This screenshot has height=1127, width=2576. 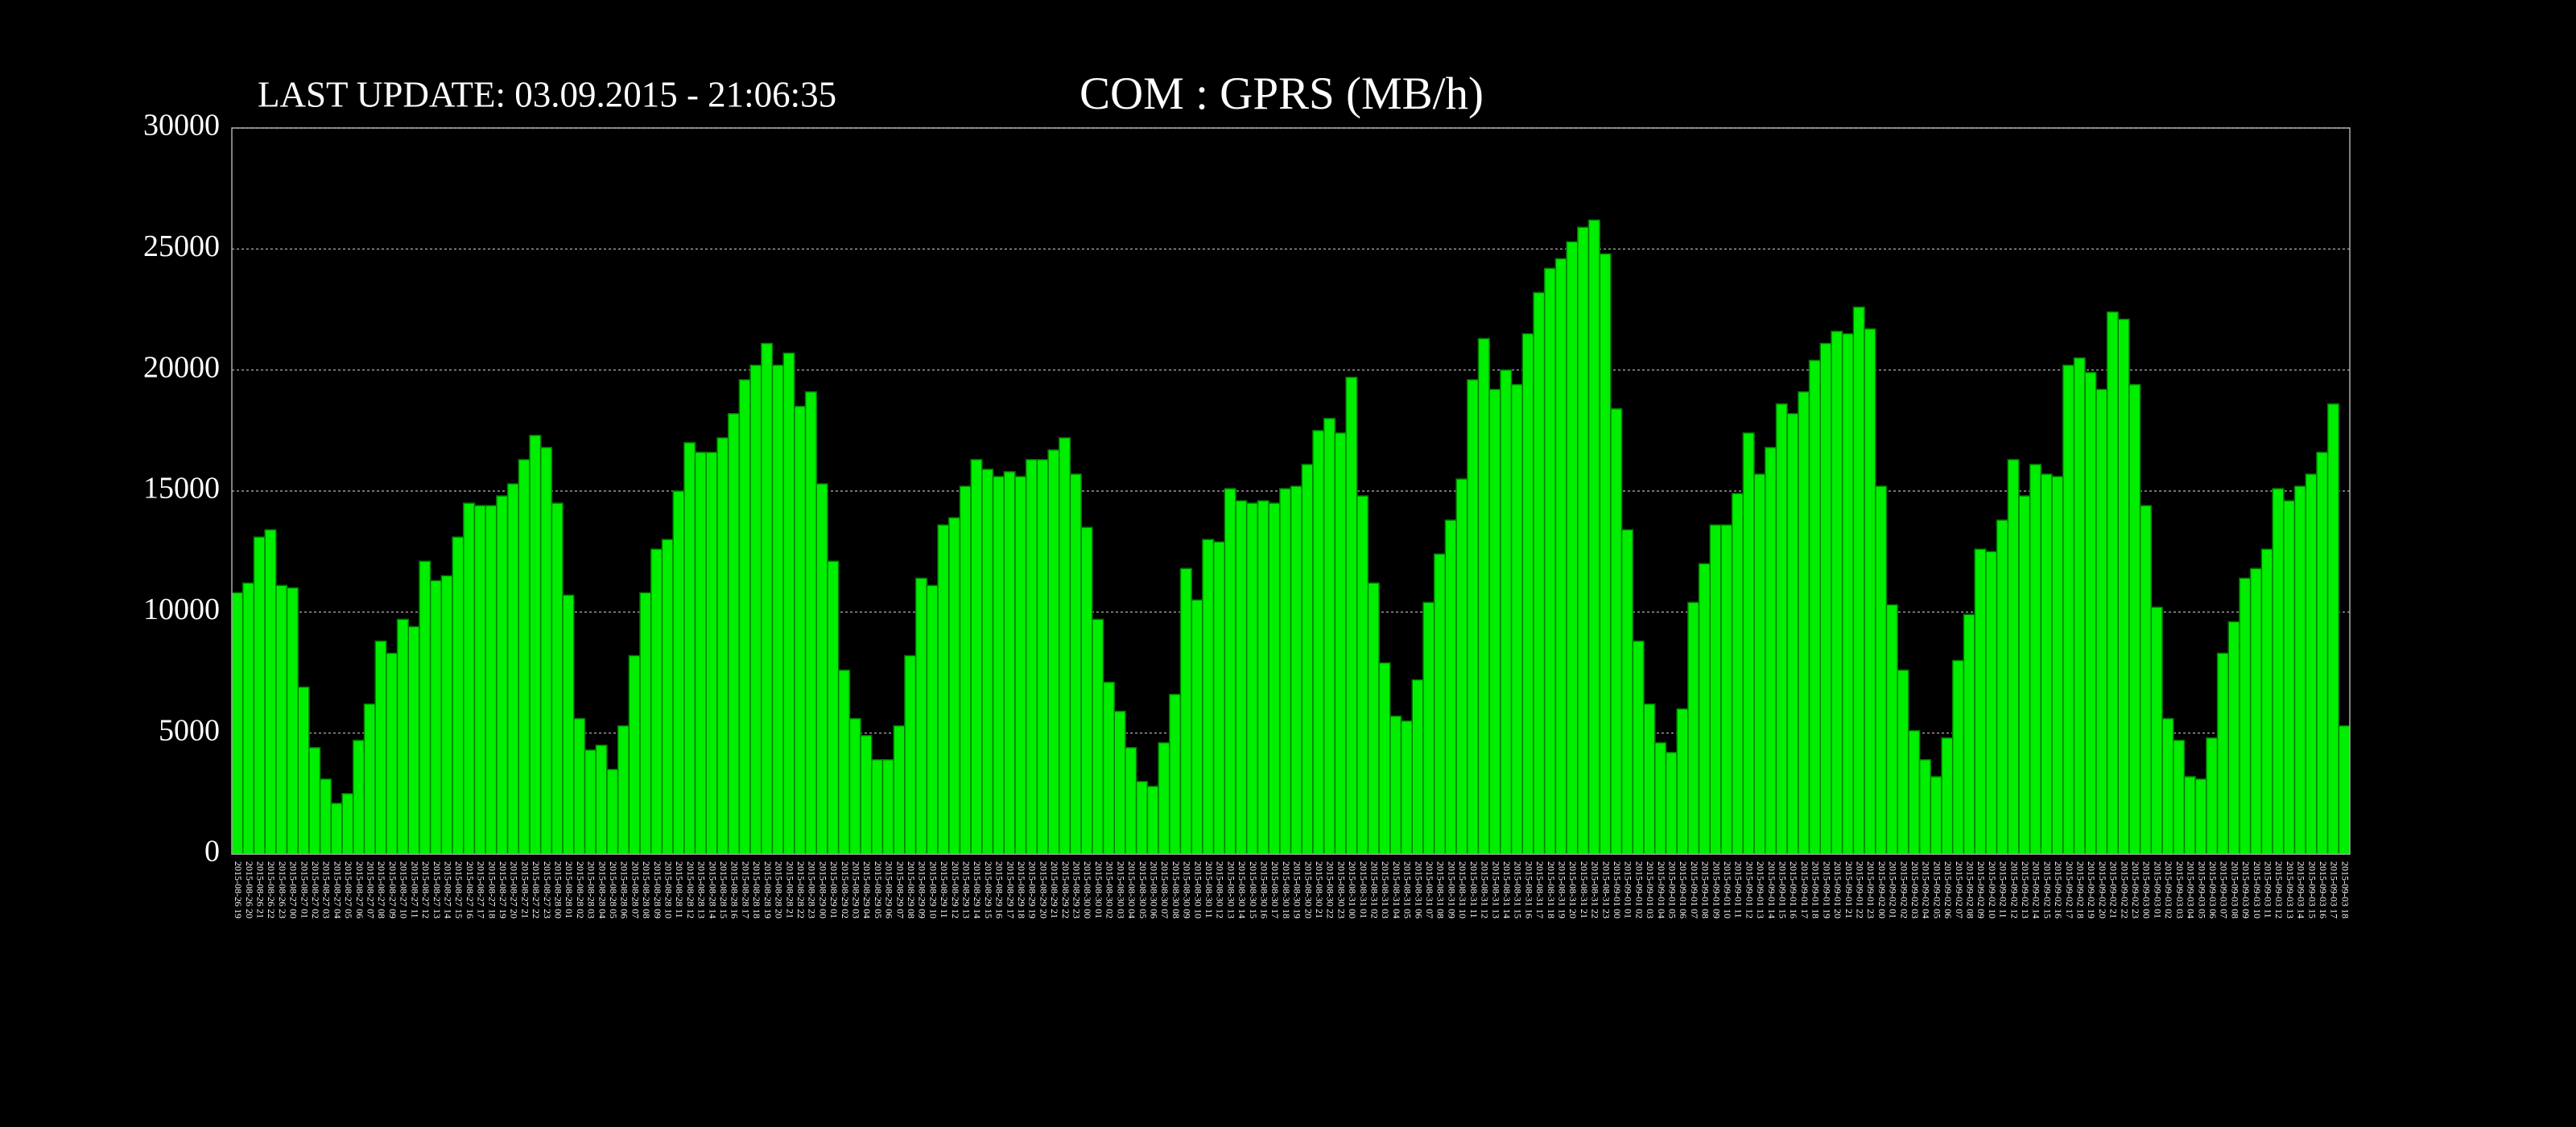 What do you see at coordinates (1573, 890) in the screenshot?
I see `x-tick-label: 2015-08-31 20` at bounding box center [1573, 890].